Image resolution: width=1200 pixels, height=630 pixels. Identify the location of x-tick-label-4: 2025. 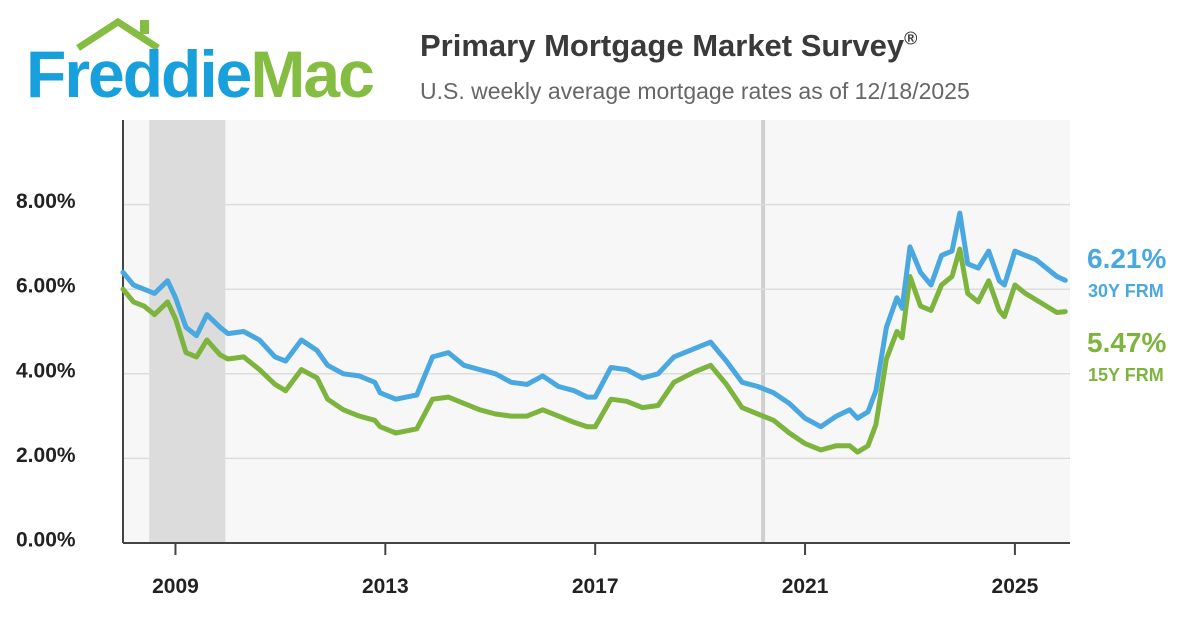
(1015, 586).